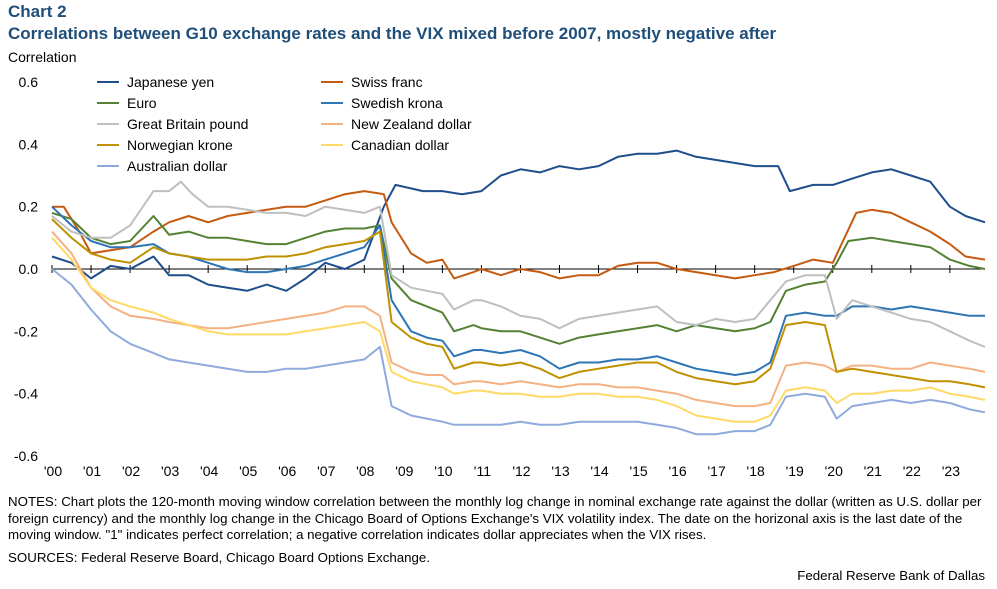  I want to click on y-tick-label: 0.2, so click(29, 207).